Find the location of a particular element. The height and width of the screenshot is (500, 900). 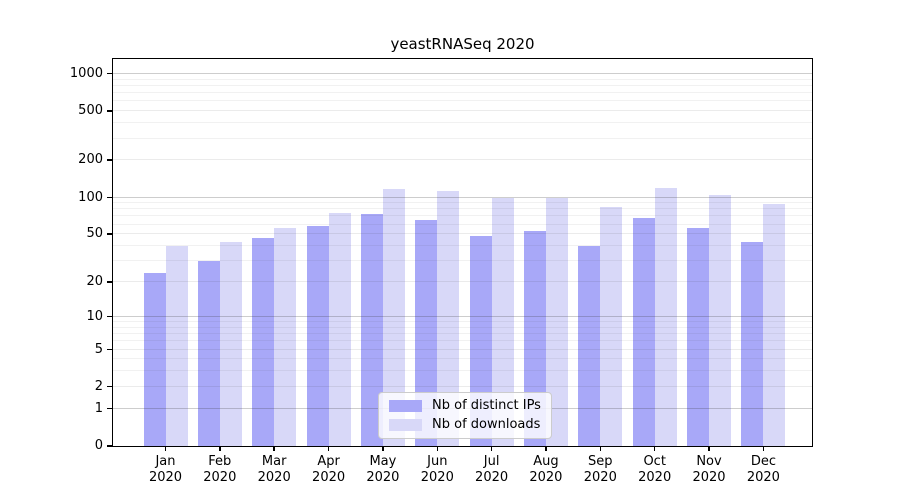

x-tick-label: May 2020 is located at coordinates (383, 469).